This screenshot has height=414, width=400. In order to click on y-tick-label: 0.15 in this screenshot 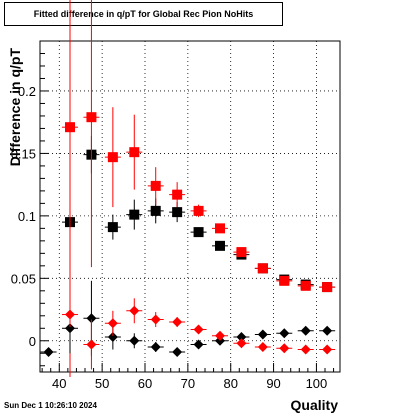, I will do `click(23, 153)`.